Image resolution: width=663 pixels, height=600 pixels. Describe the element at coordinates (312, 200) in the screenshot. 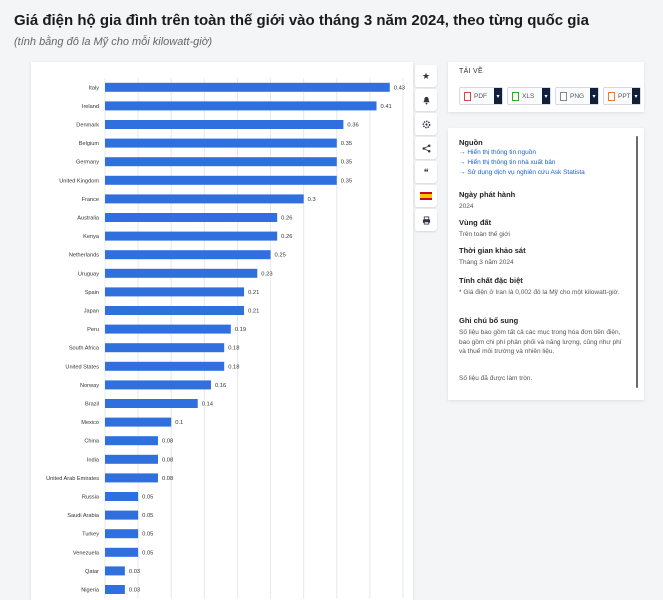

I see `value-label: 0.3` at that location.